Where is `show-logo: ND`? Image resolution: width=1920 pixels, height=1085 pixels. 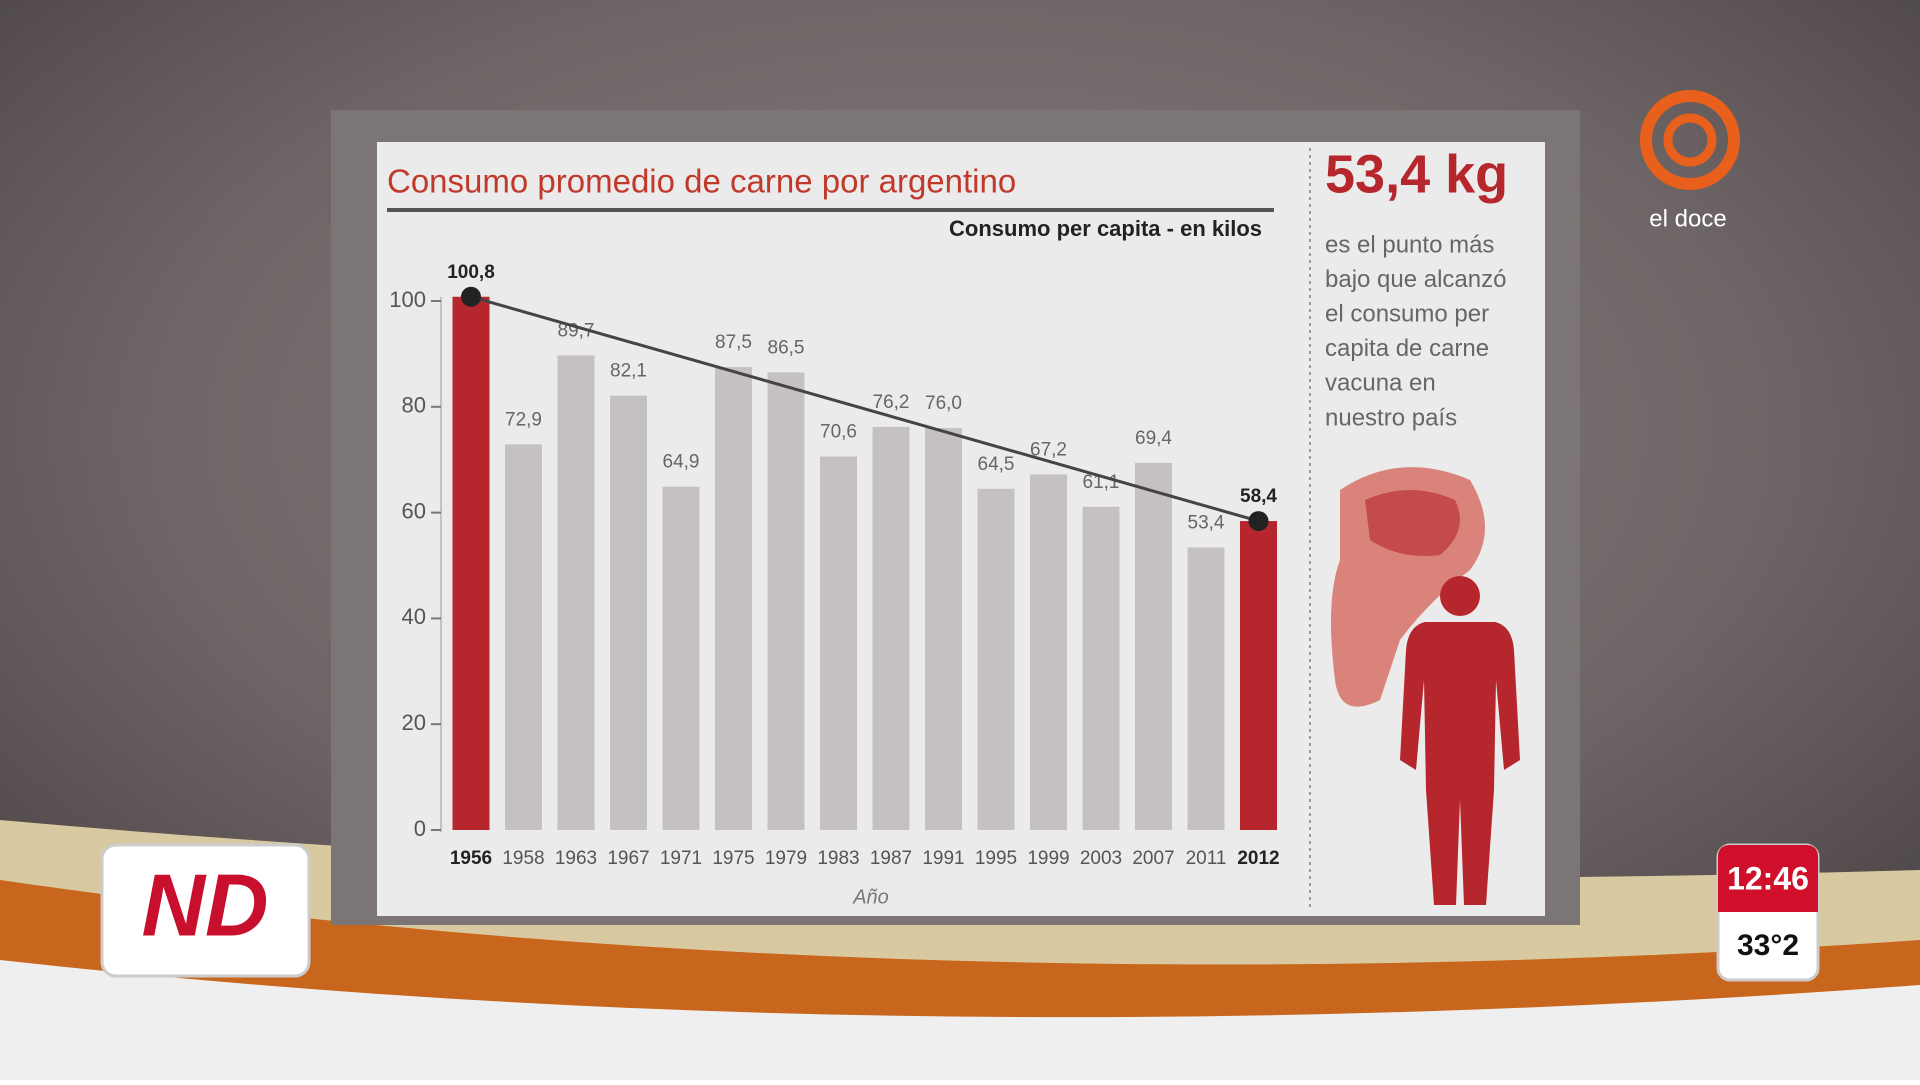 show-logo: ND is located at coordinates (204, 904).